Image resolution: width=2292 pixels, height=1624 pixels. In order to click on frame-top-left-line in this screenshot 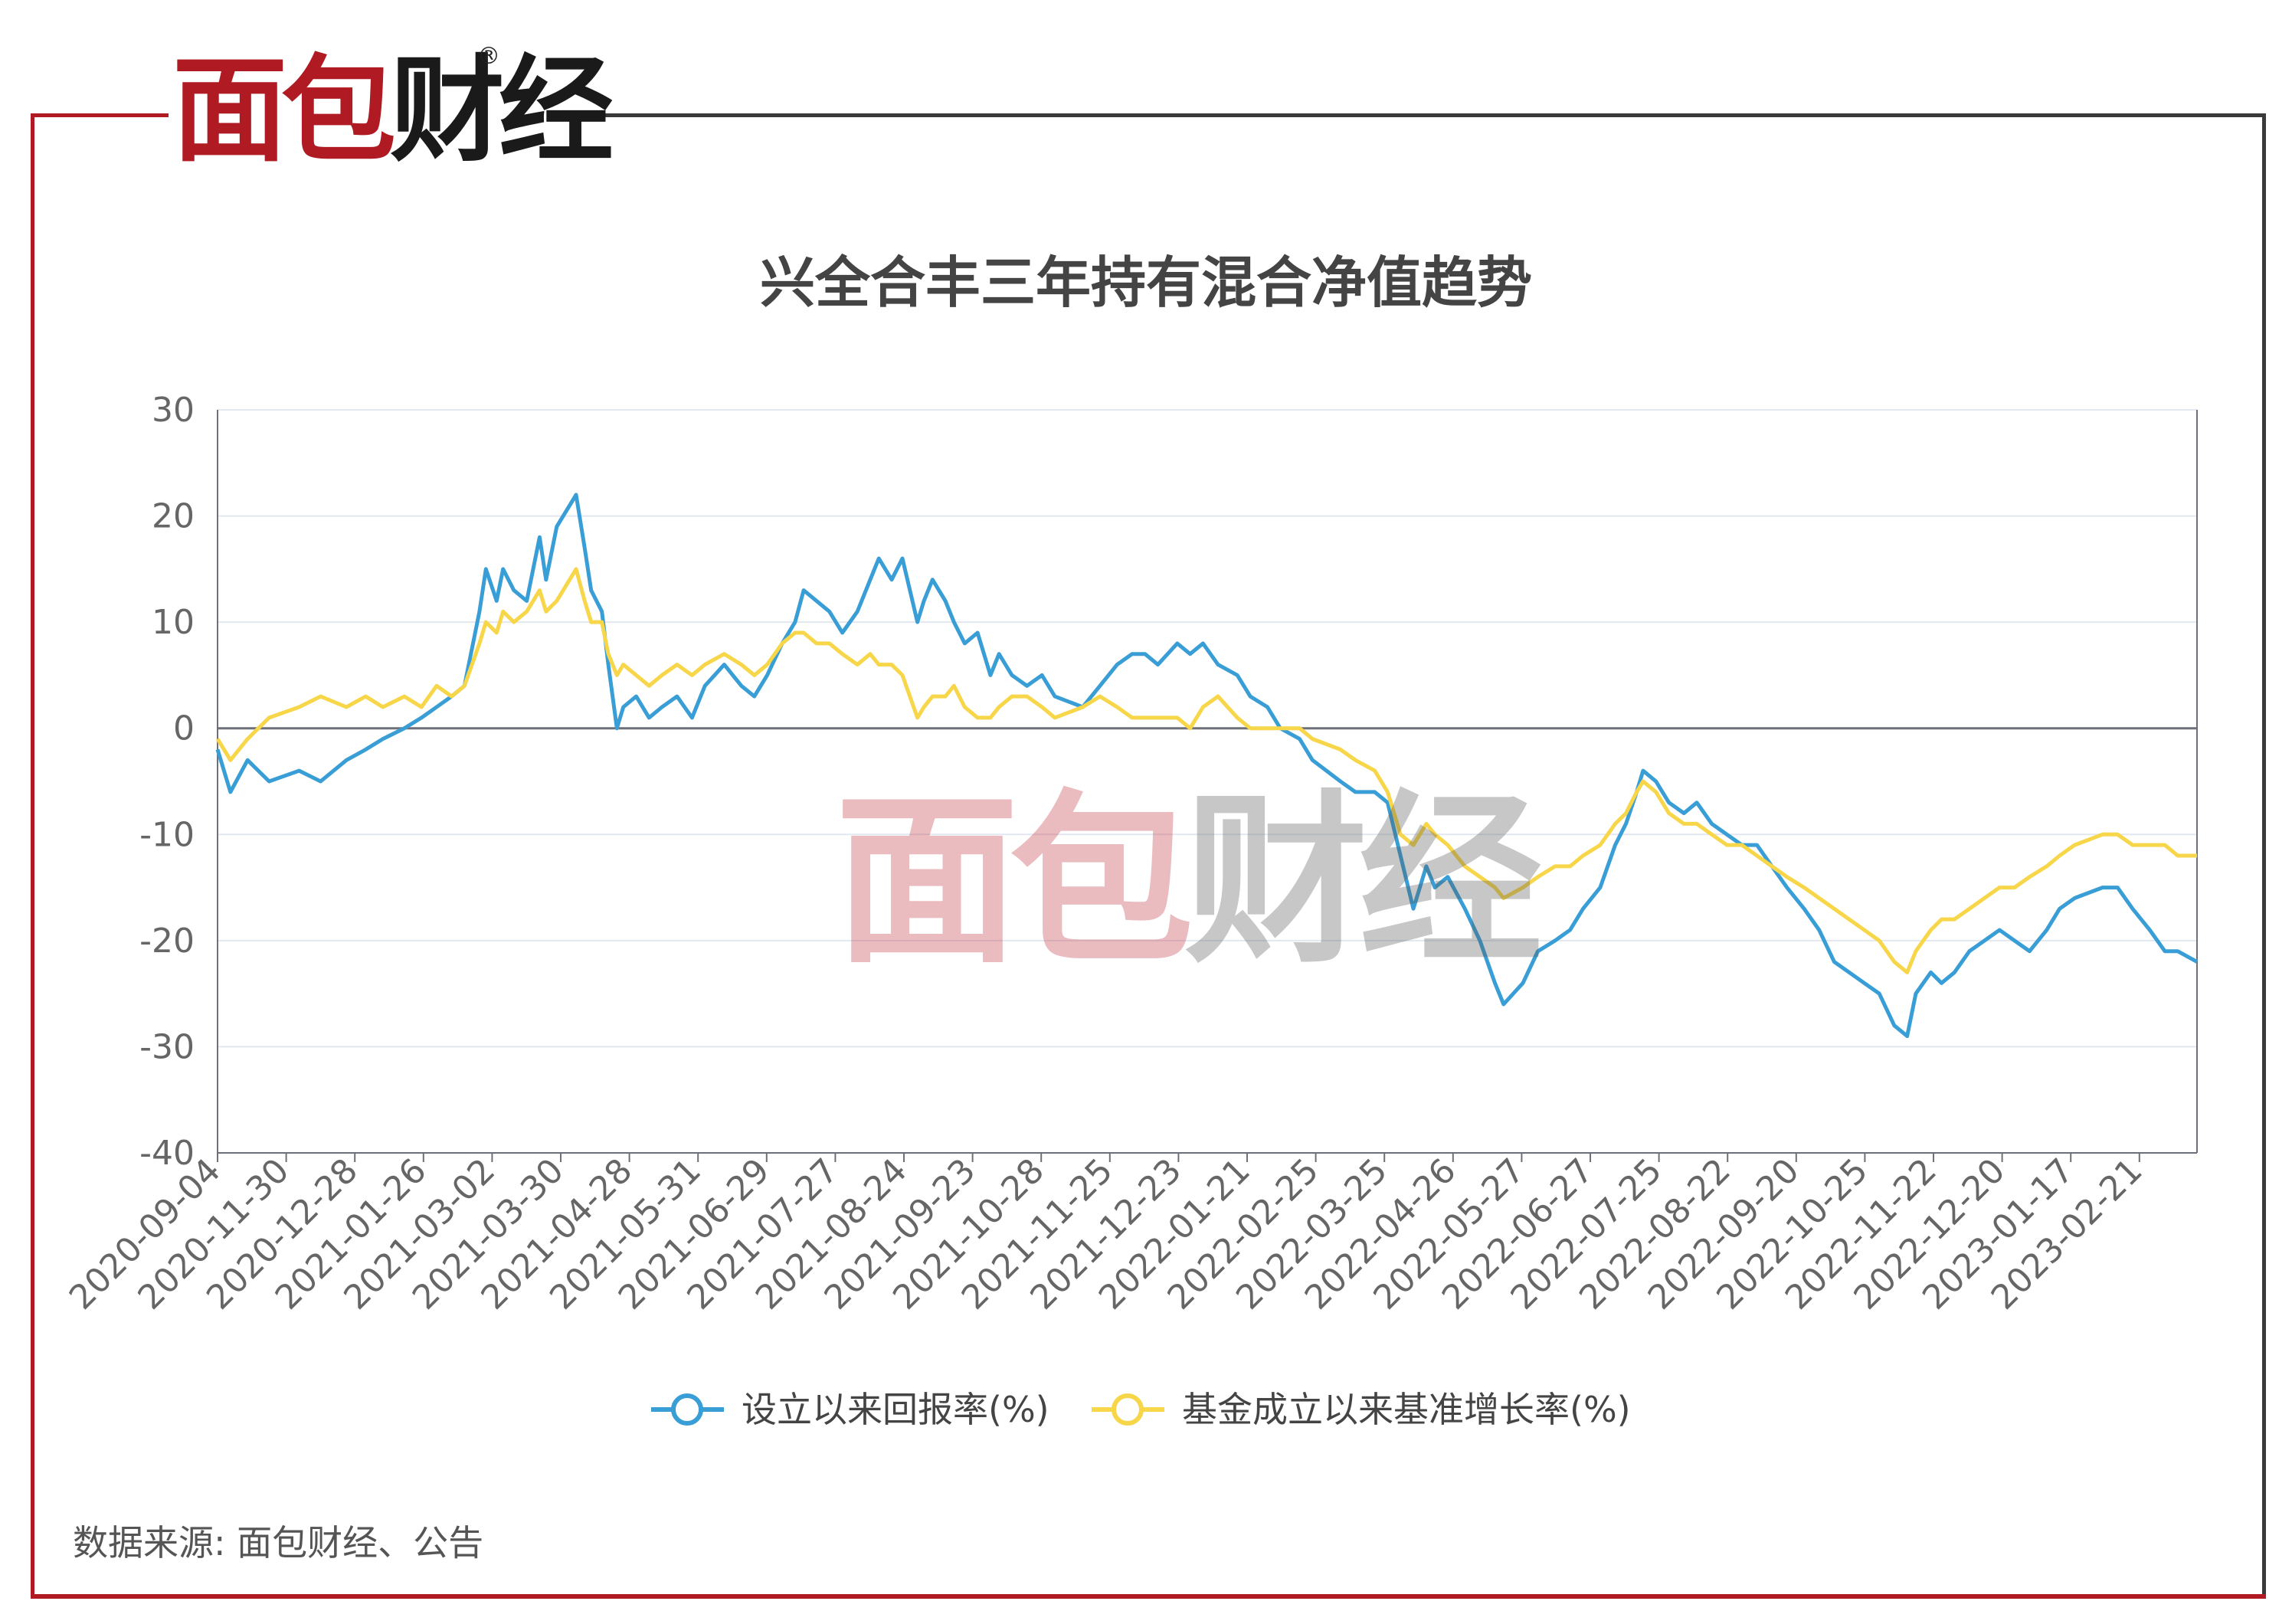, I will do `click(100, 115)`.